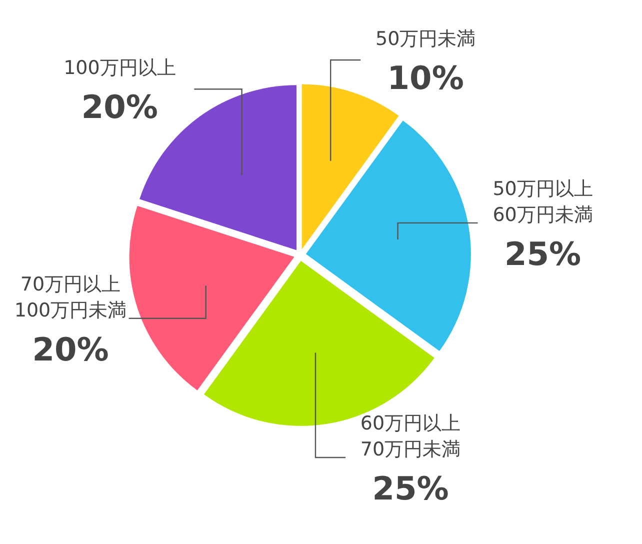  I want to click on slice-label: 70万円以上 100万円未満, so click(70, 297).